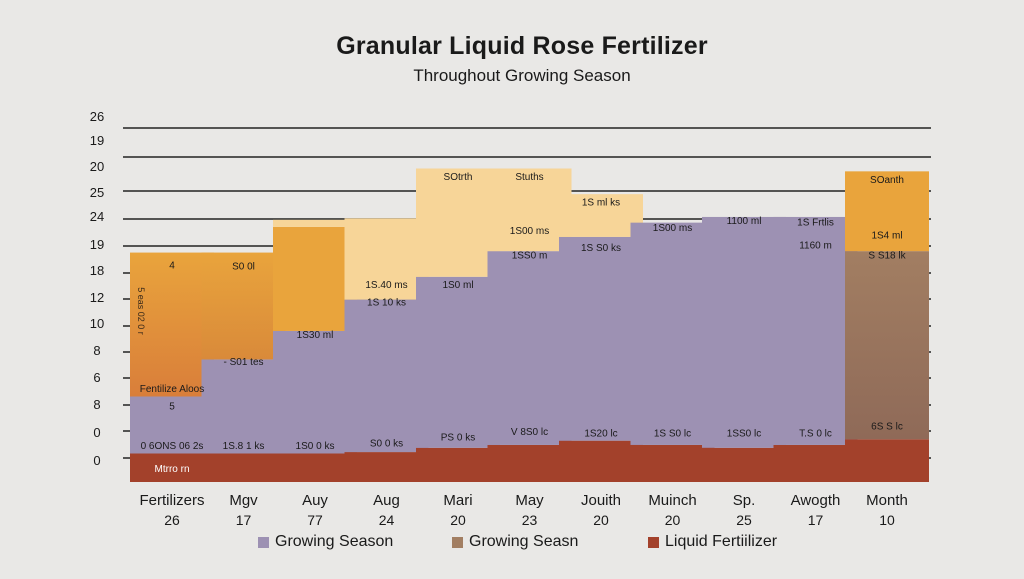  I want to click on bar-label: 1S4 ml, so click(886, 235).